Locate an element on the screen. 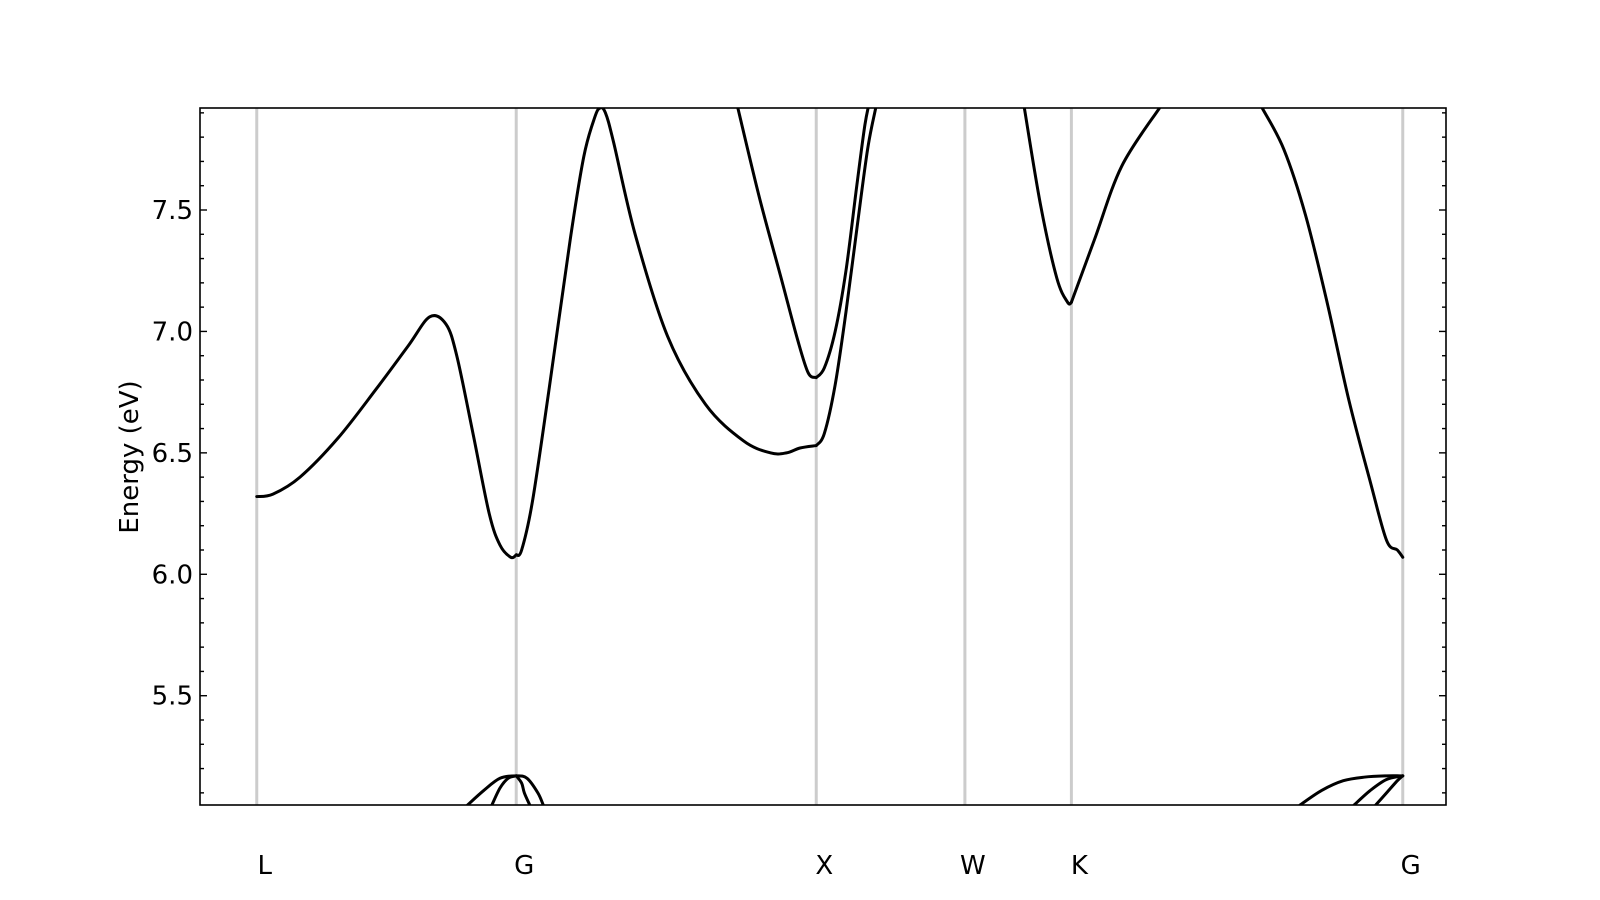 The image size is (1600, 900). y-tick-label: 6.0 is located at coordinates (172, 575).